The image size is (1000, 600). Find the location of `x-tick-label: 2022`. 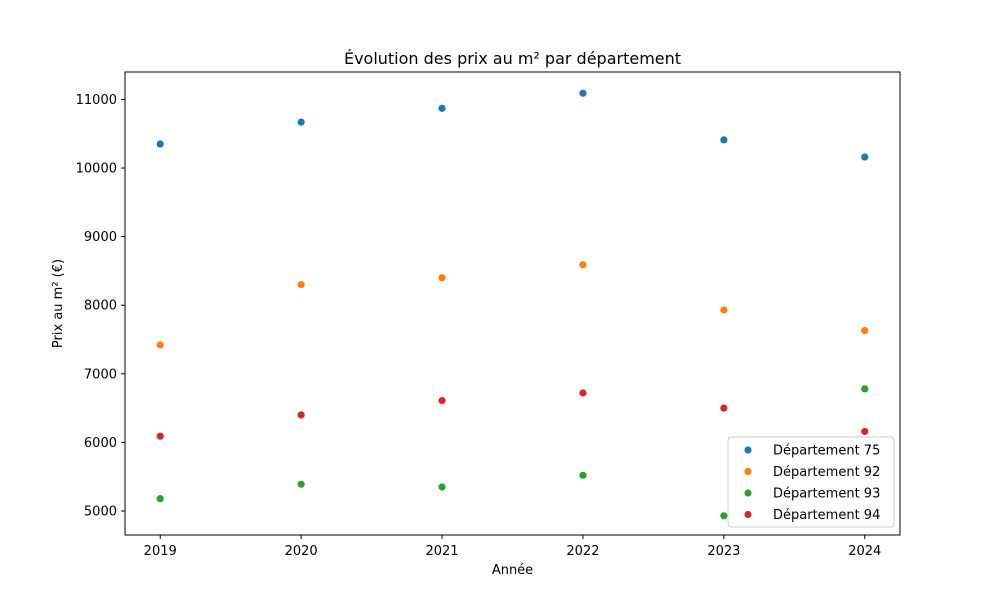

x-tick-label: 2022 is located at coordinates (582, 551).